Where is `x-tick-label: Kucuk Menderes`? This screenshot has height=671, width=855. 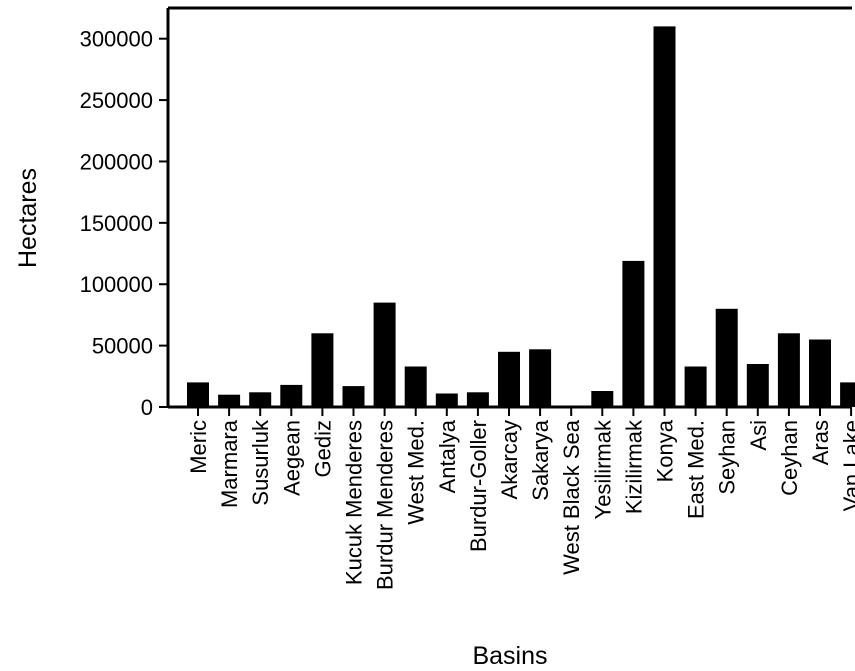 x-tick-label: Kucuk Menderes is located at coordinates (354, 502).